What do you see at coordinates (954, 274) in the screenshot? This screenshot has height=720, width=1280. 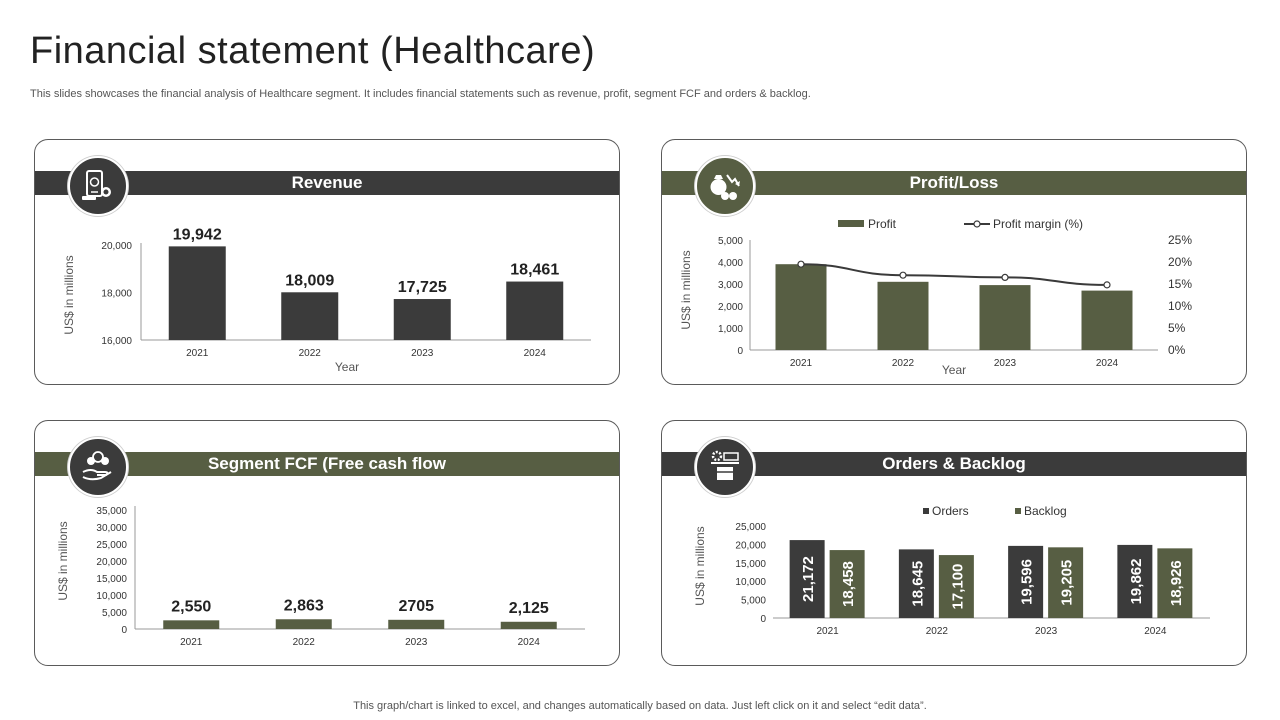 I see `margin-line` at bounding box center [954, 274].